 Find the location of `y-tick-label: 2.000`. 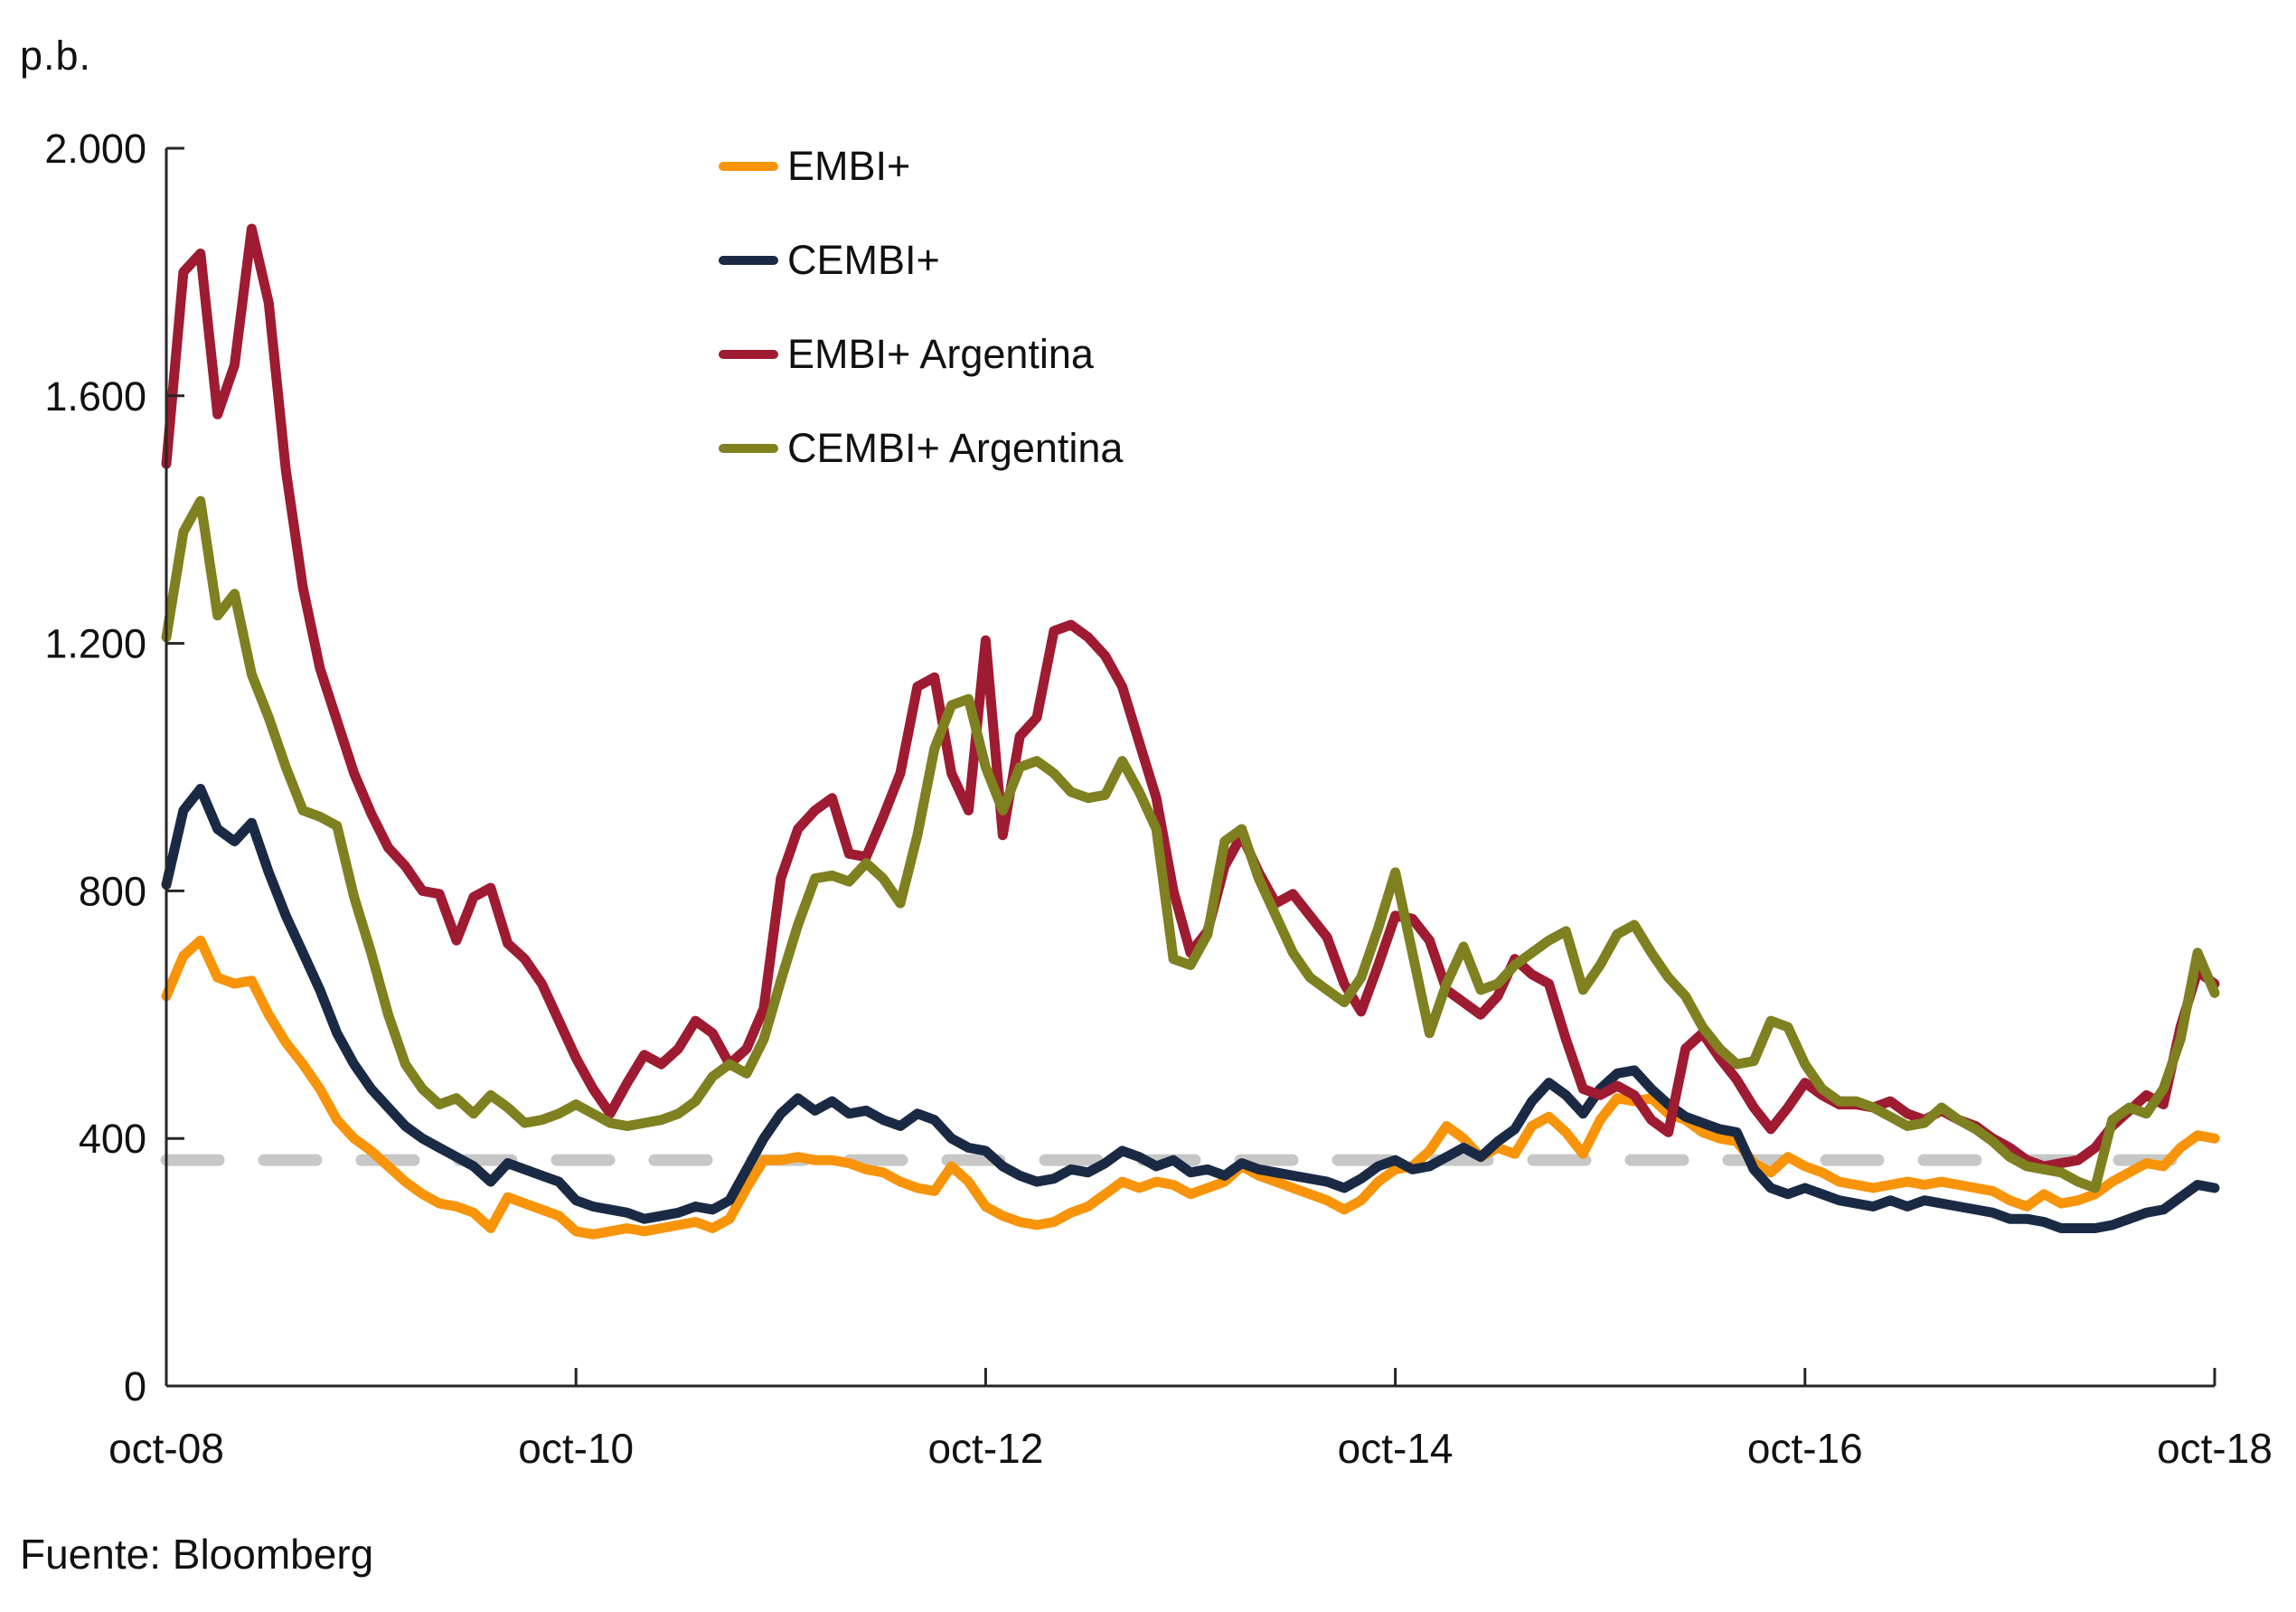

y-tick-label: 2.000 is located at coordinates (95, 149).